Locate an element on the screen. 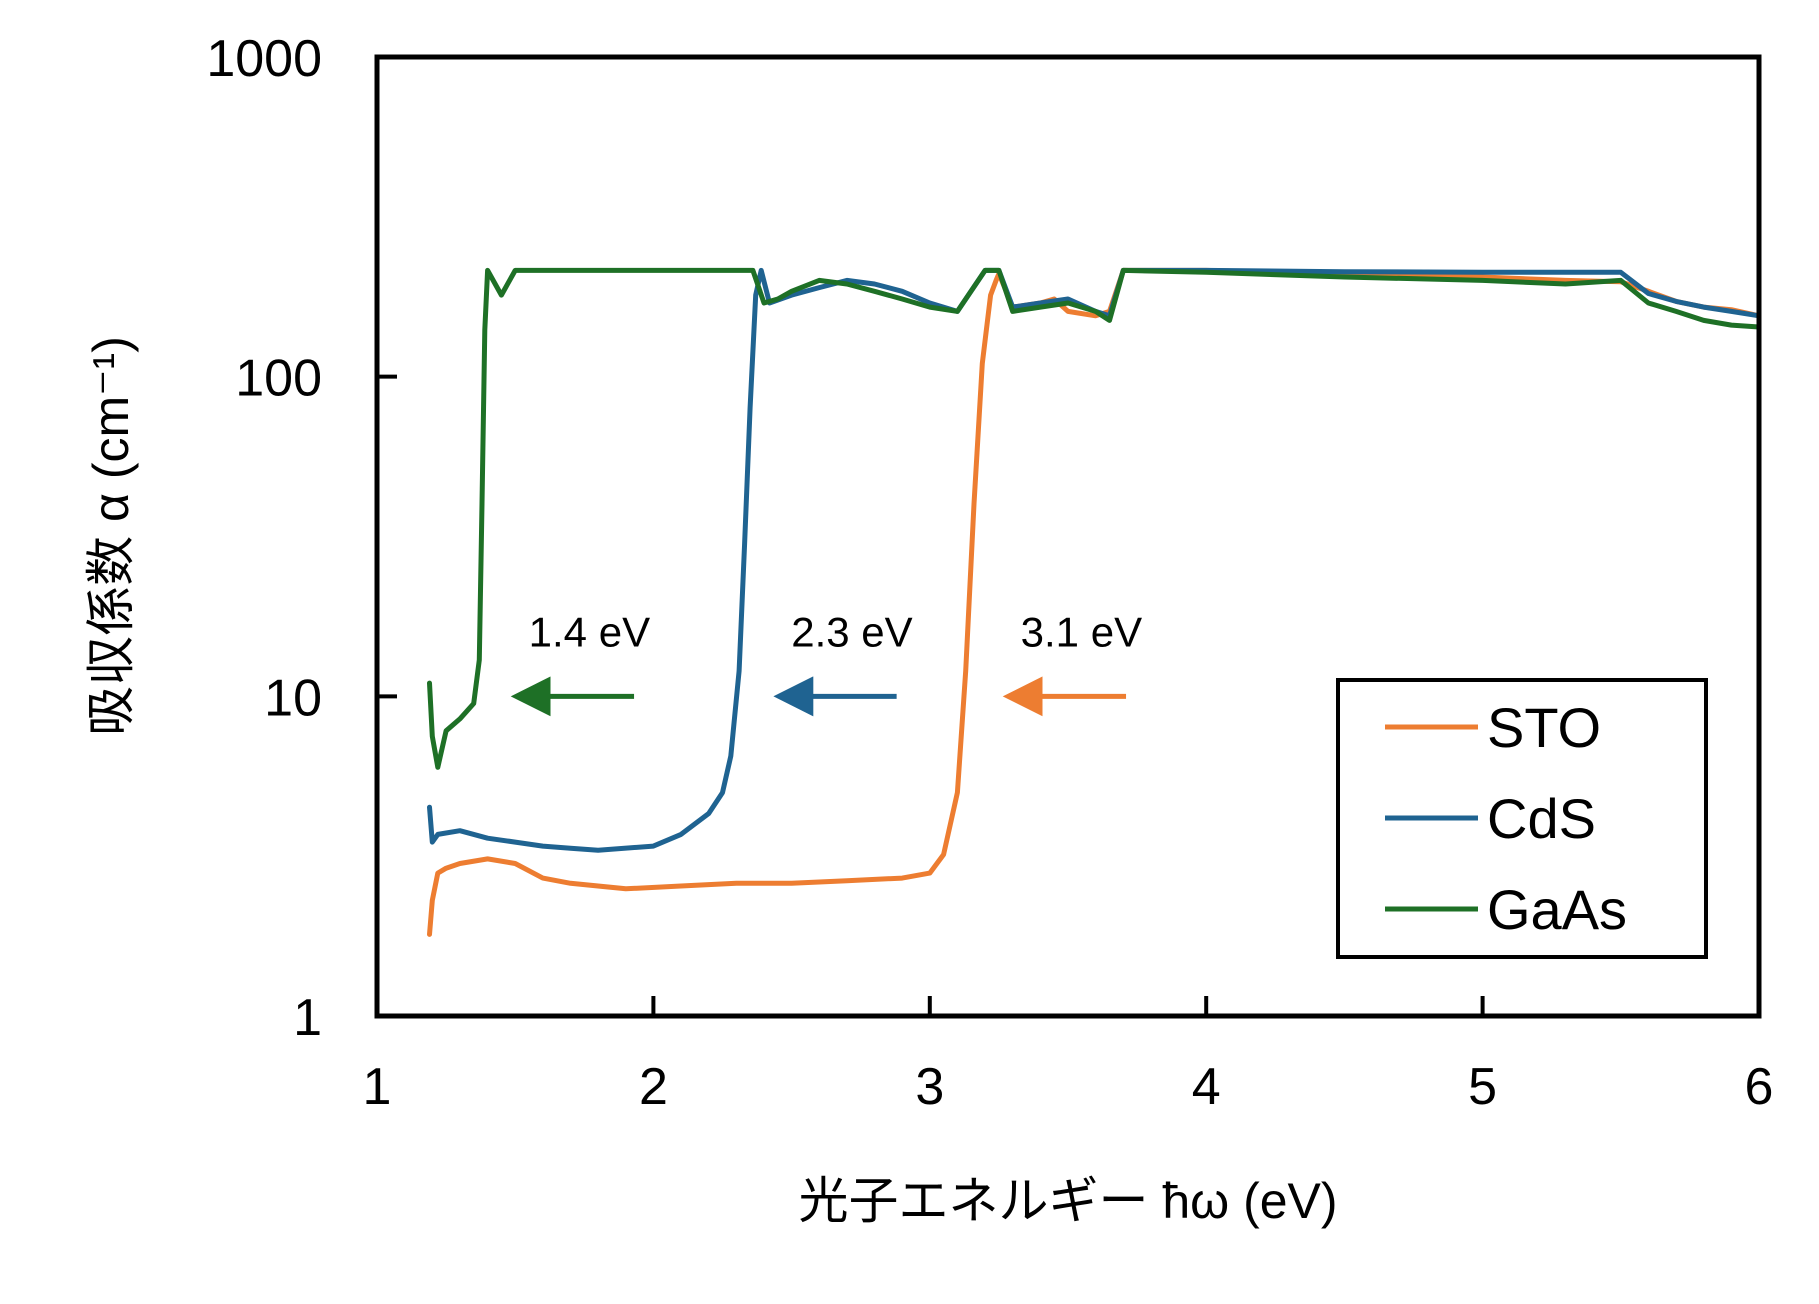  y-tick-label-1000: 1000 is located at coordinates (264, 59).